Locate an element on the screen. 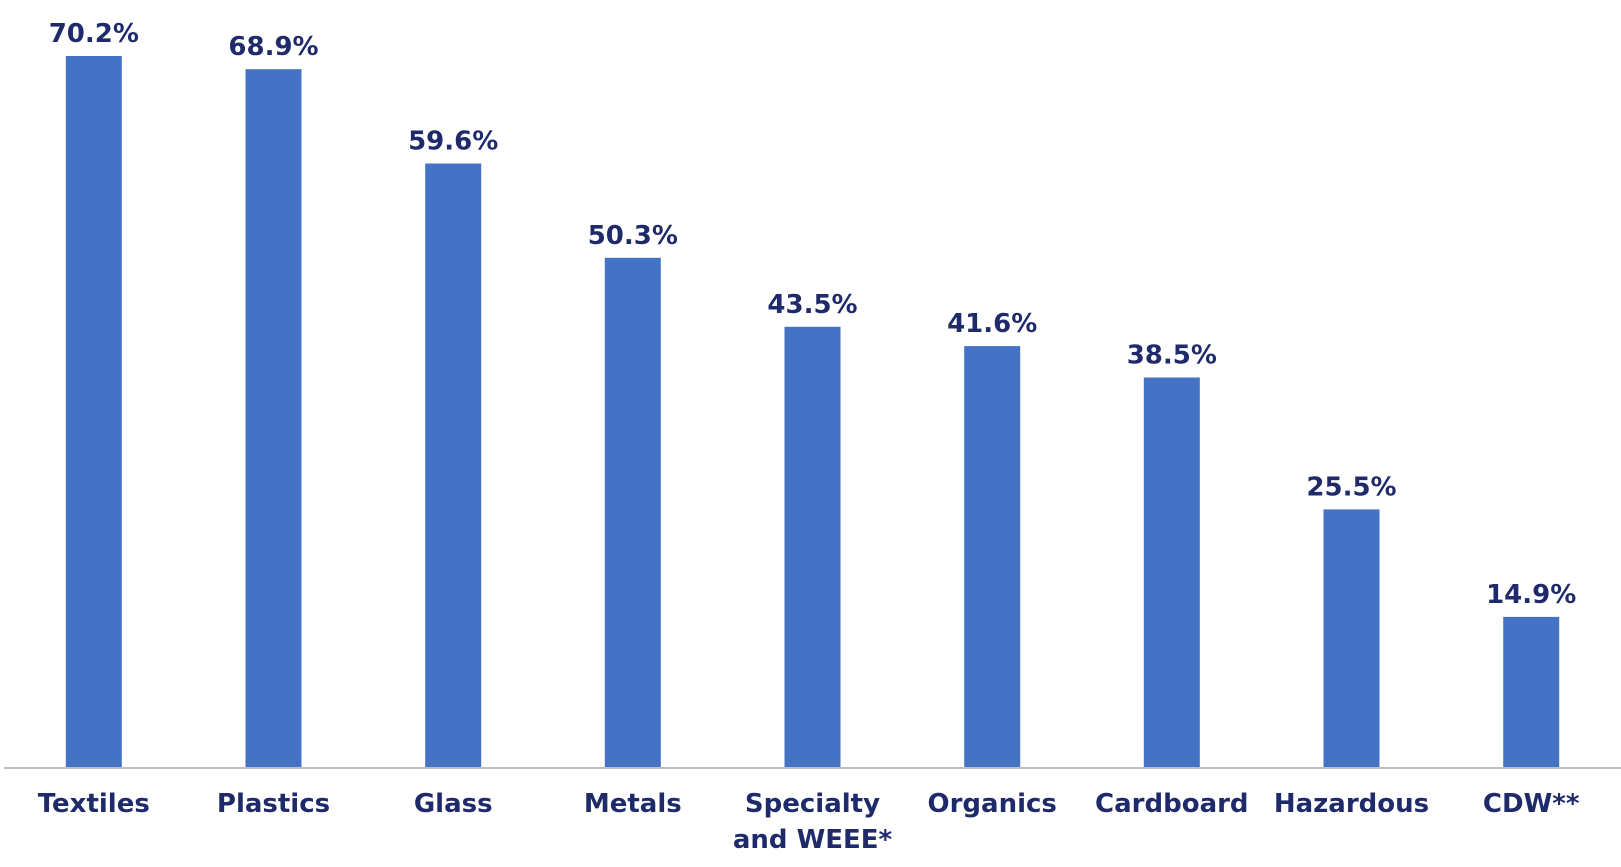 This screenshot has width=1621, height=867. category-label-8: CDW** is located at coordinates (1531, 804).